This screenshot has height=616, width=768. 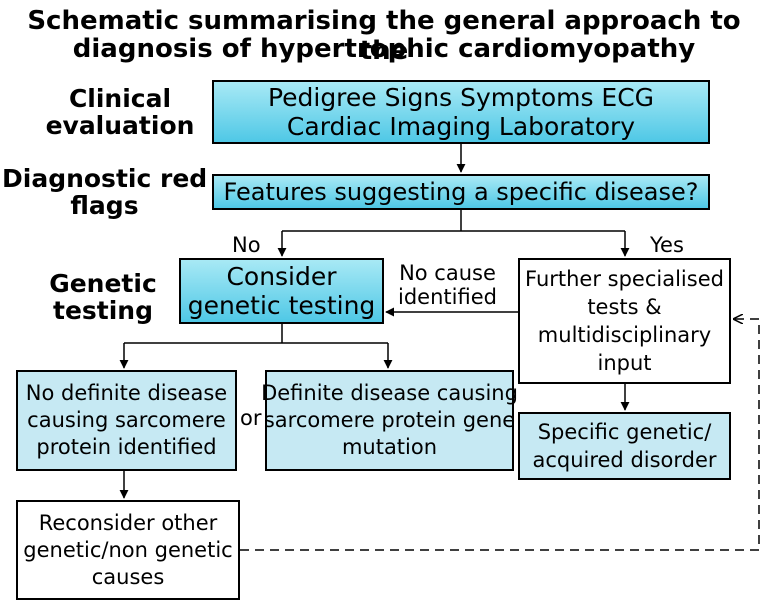 I want to click on reconsider-line-2: genetic/non genetic, so click(x=128, y=549).